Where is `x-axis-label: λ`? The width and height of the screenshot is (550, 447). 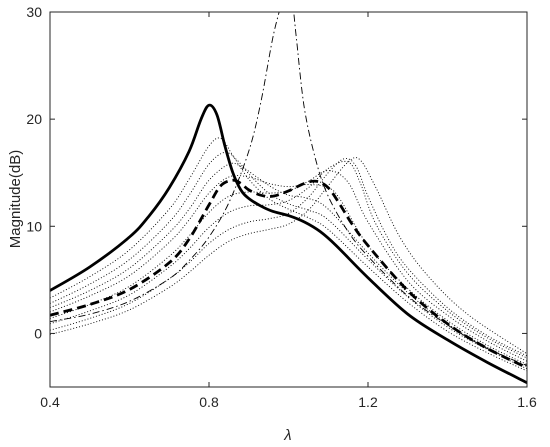
x-axis-label: λ is located at coordinates (287, 435).